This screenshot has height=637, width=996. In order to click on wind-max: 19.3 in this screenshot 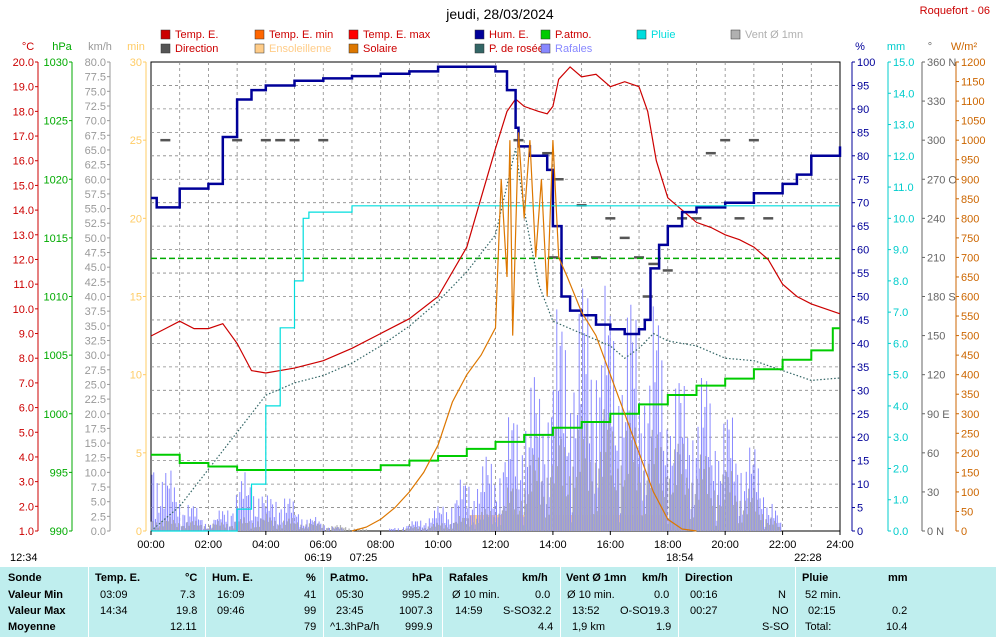, I will do `click(659, 611)`.